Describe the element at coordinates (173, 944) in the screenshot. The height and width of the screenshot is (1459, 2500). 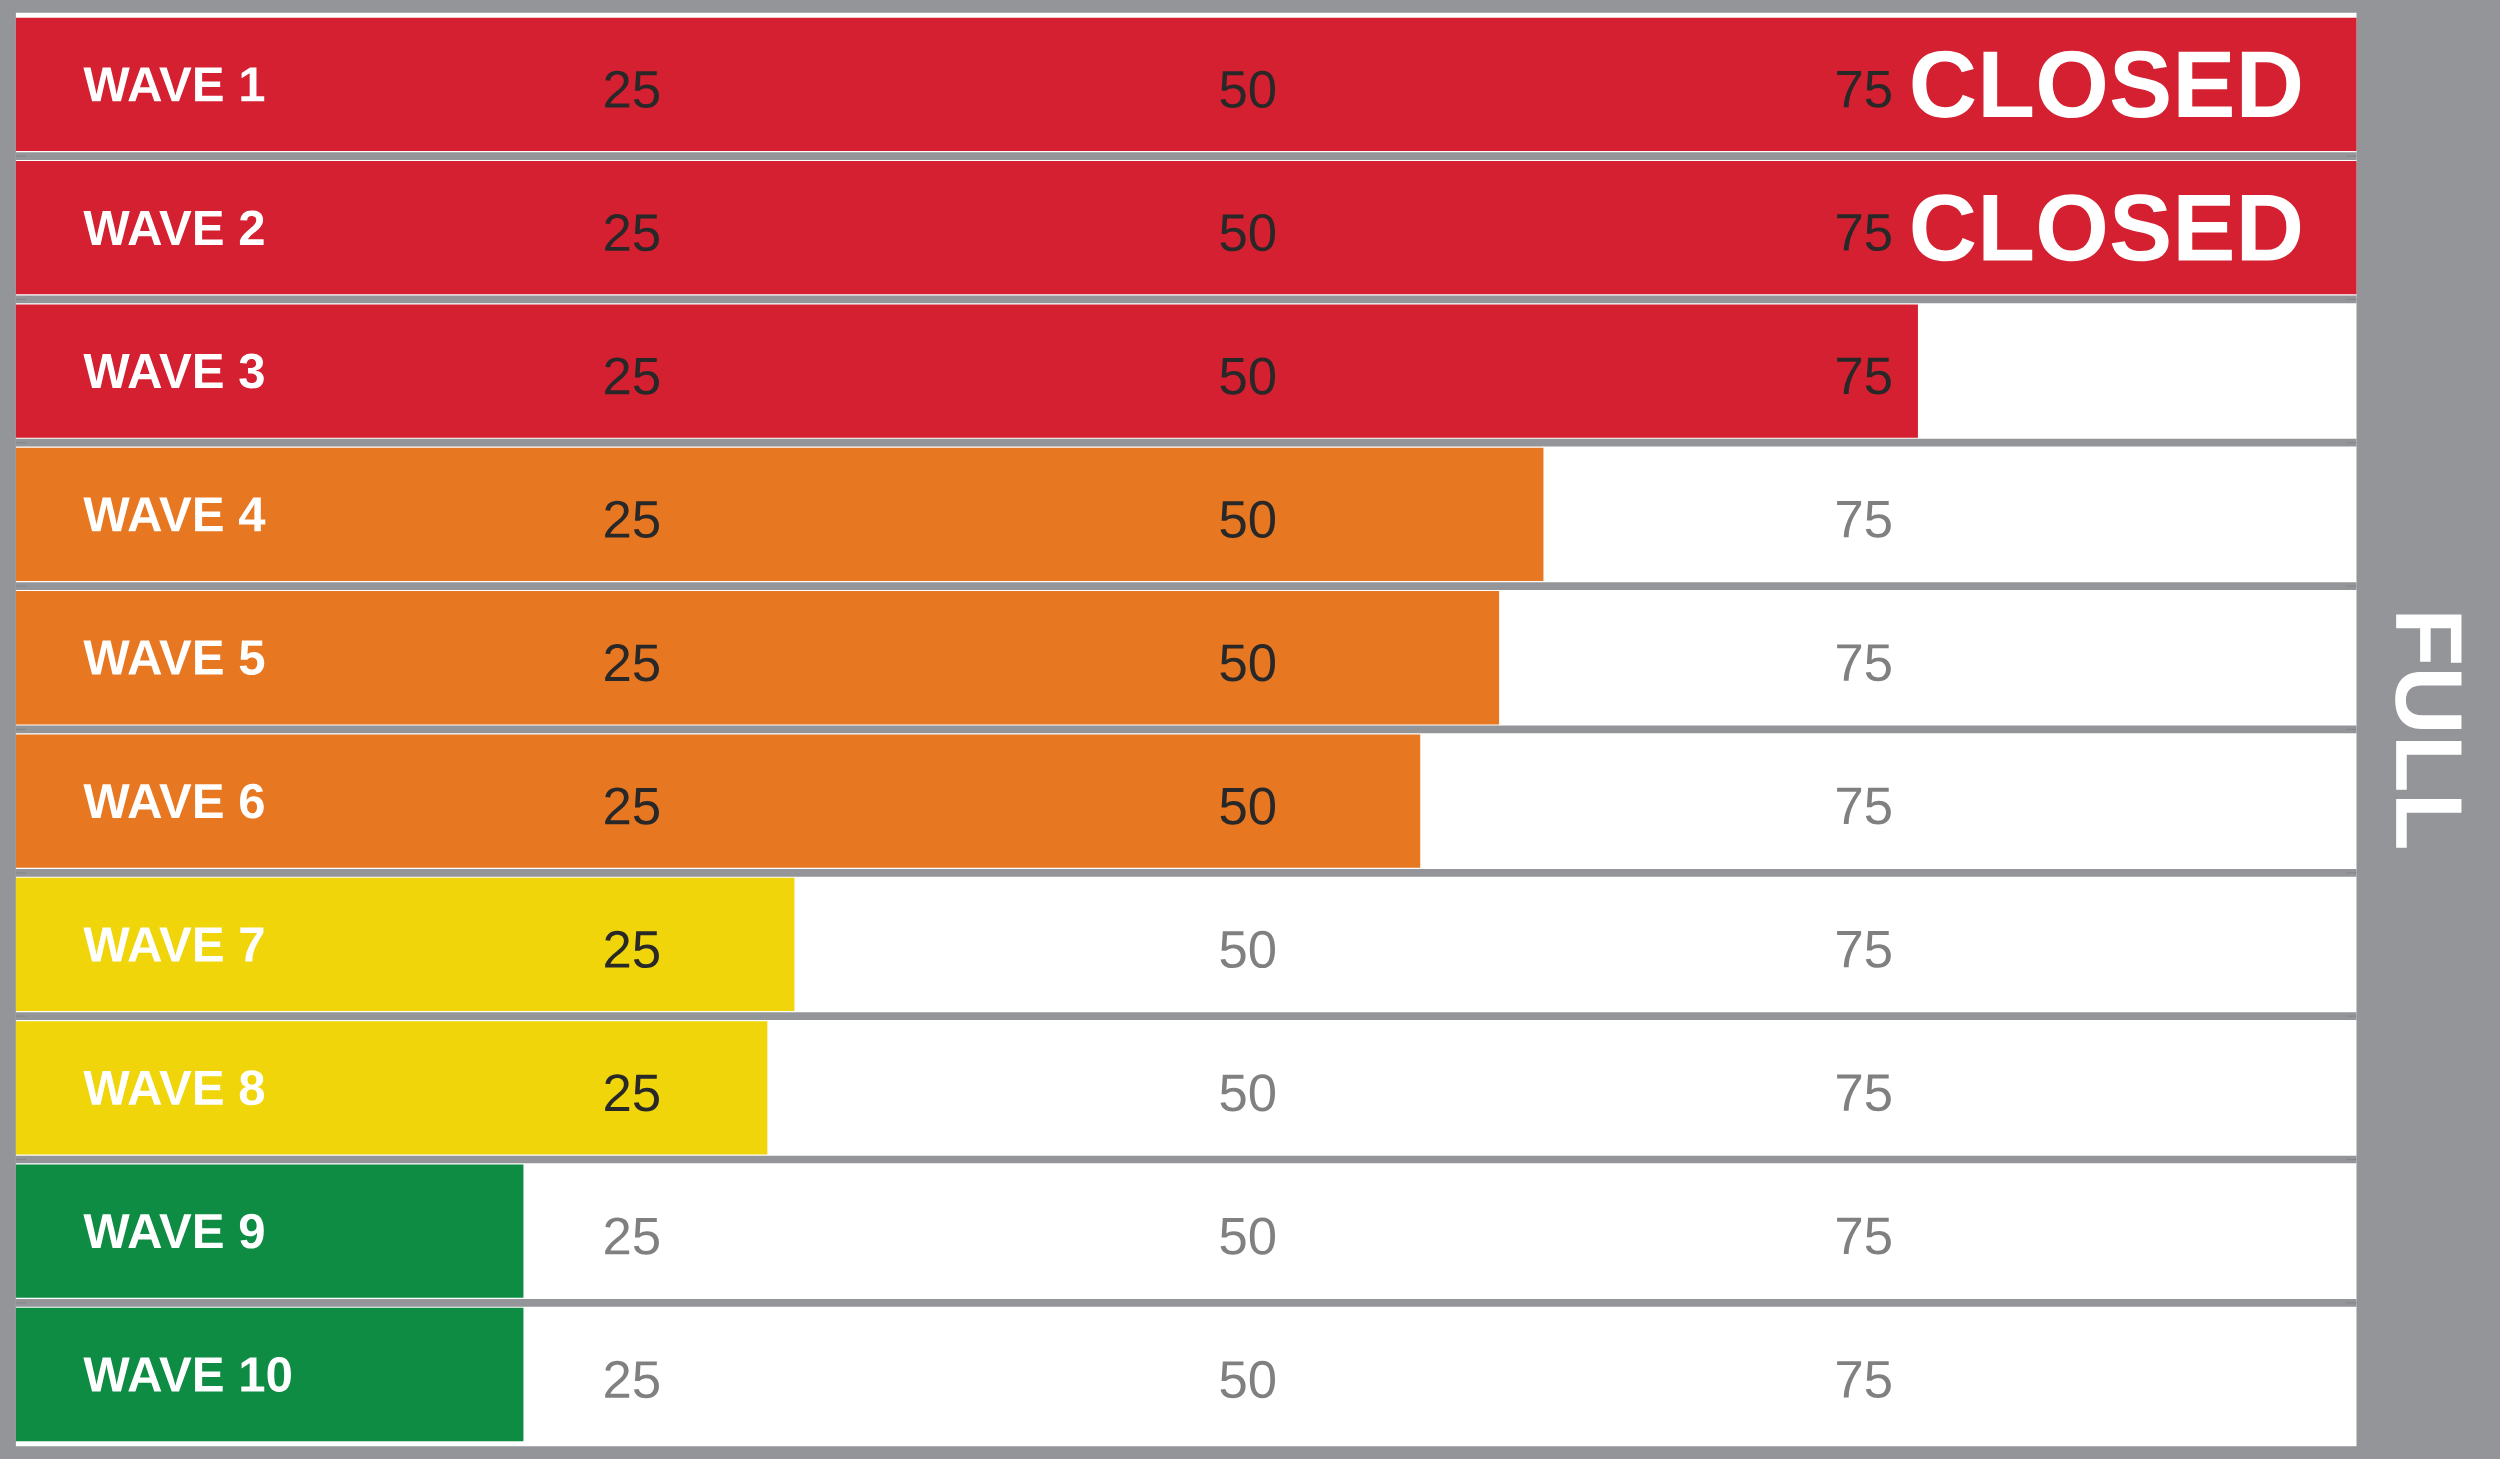
I see `y-tick-label: WAVE 7` at that location.